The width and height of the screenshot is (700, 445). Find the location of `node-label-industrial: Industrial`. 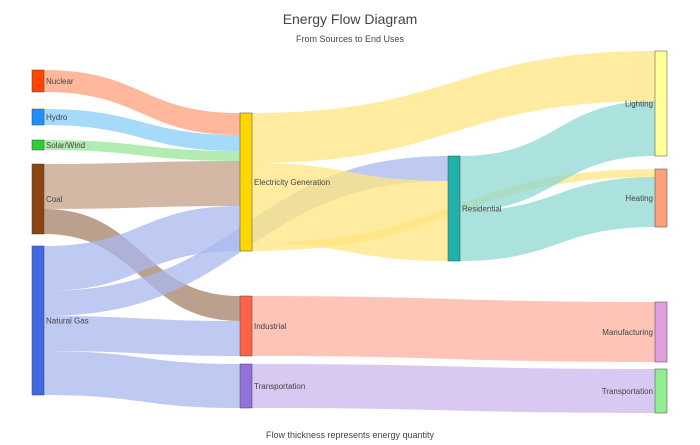

node-label-industrial: Industrial is located at coordinates (270, 326).